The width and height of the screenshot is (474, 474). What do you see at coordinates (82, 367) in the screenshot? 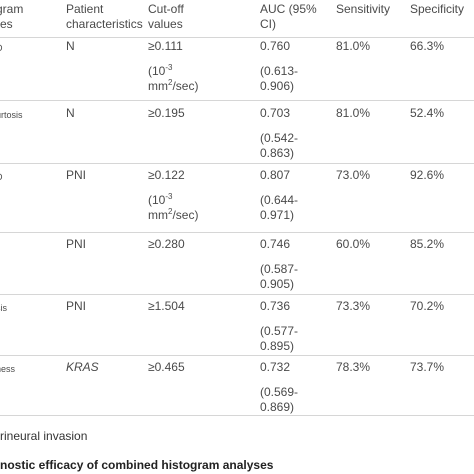
I see `patient-cell: KRAS` at bounding box center [82, 367].